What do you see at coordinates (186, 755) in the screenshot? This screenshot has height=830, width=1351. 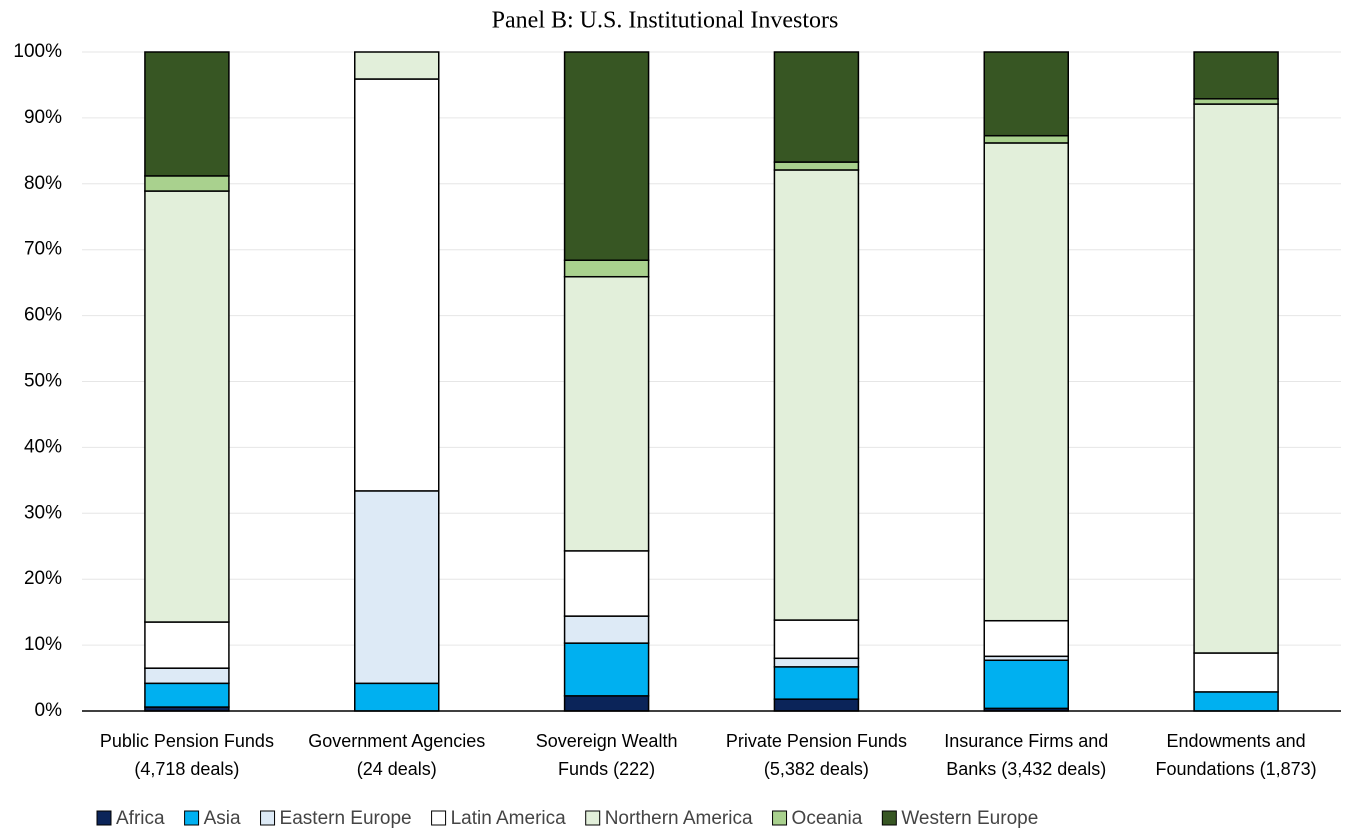 I see `x-tick-label: Public Pension Funds (4,718 deals)` at bounding box center [186, 755].